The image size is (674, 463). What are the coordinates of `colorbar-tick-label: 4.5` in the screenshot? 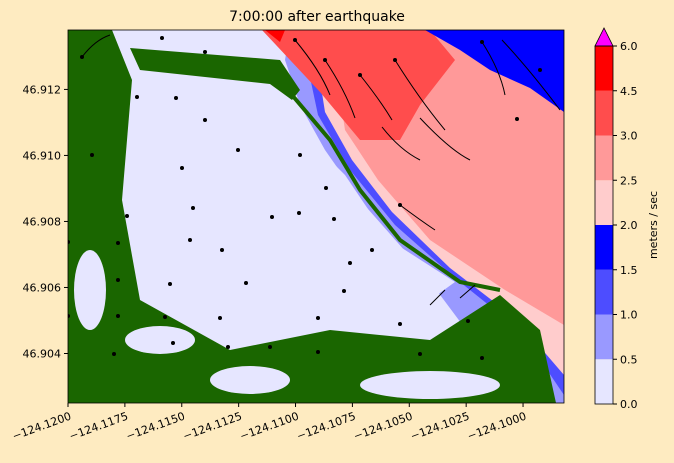 It's located at (629, 91).